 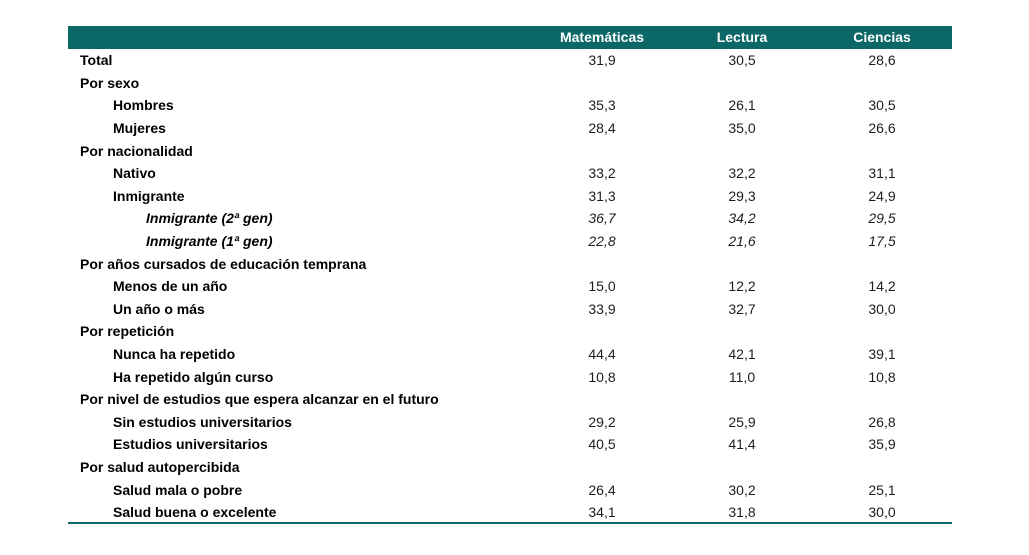 I want to click on row-label: Menos de un año, so click(x=170, y=286).